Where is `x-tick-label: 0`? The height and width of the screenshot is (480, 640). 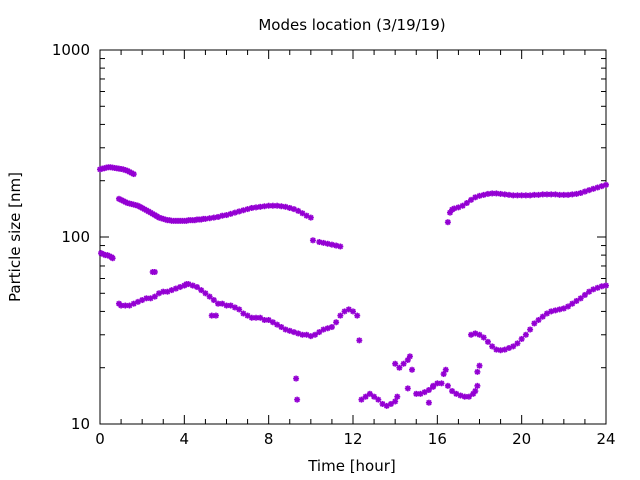
x-tick-label: 0 is located at coordinates (100, 439).